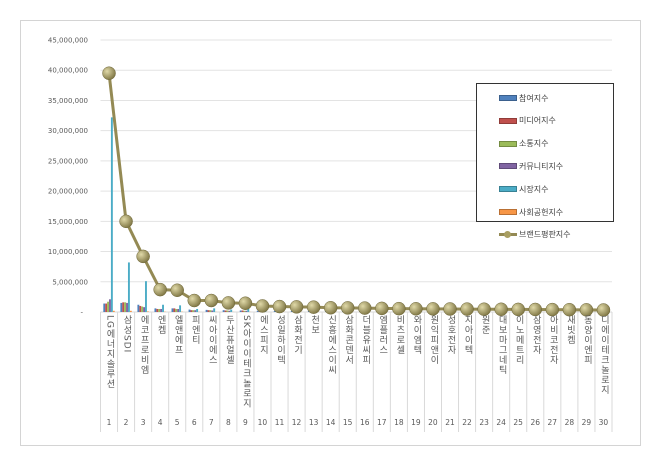  Describe the element at coordinates (537, 121) in the screenshot. I see `legend-label: 미디어지수` at that location.